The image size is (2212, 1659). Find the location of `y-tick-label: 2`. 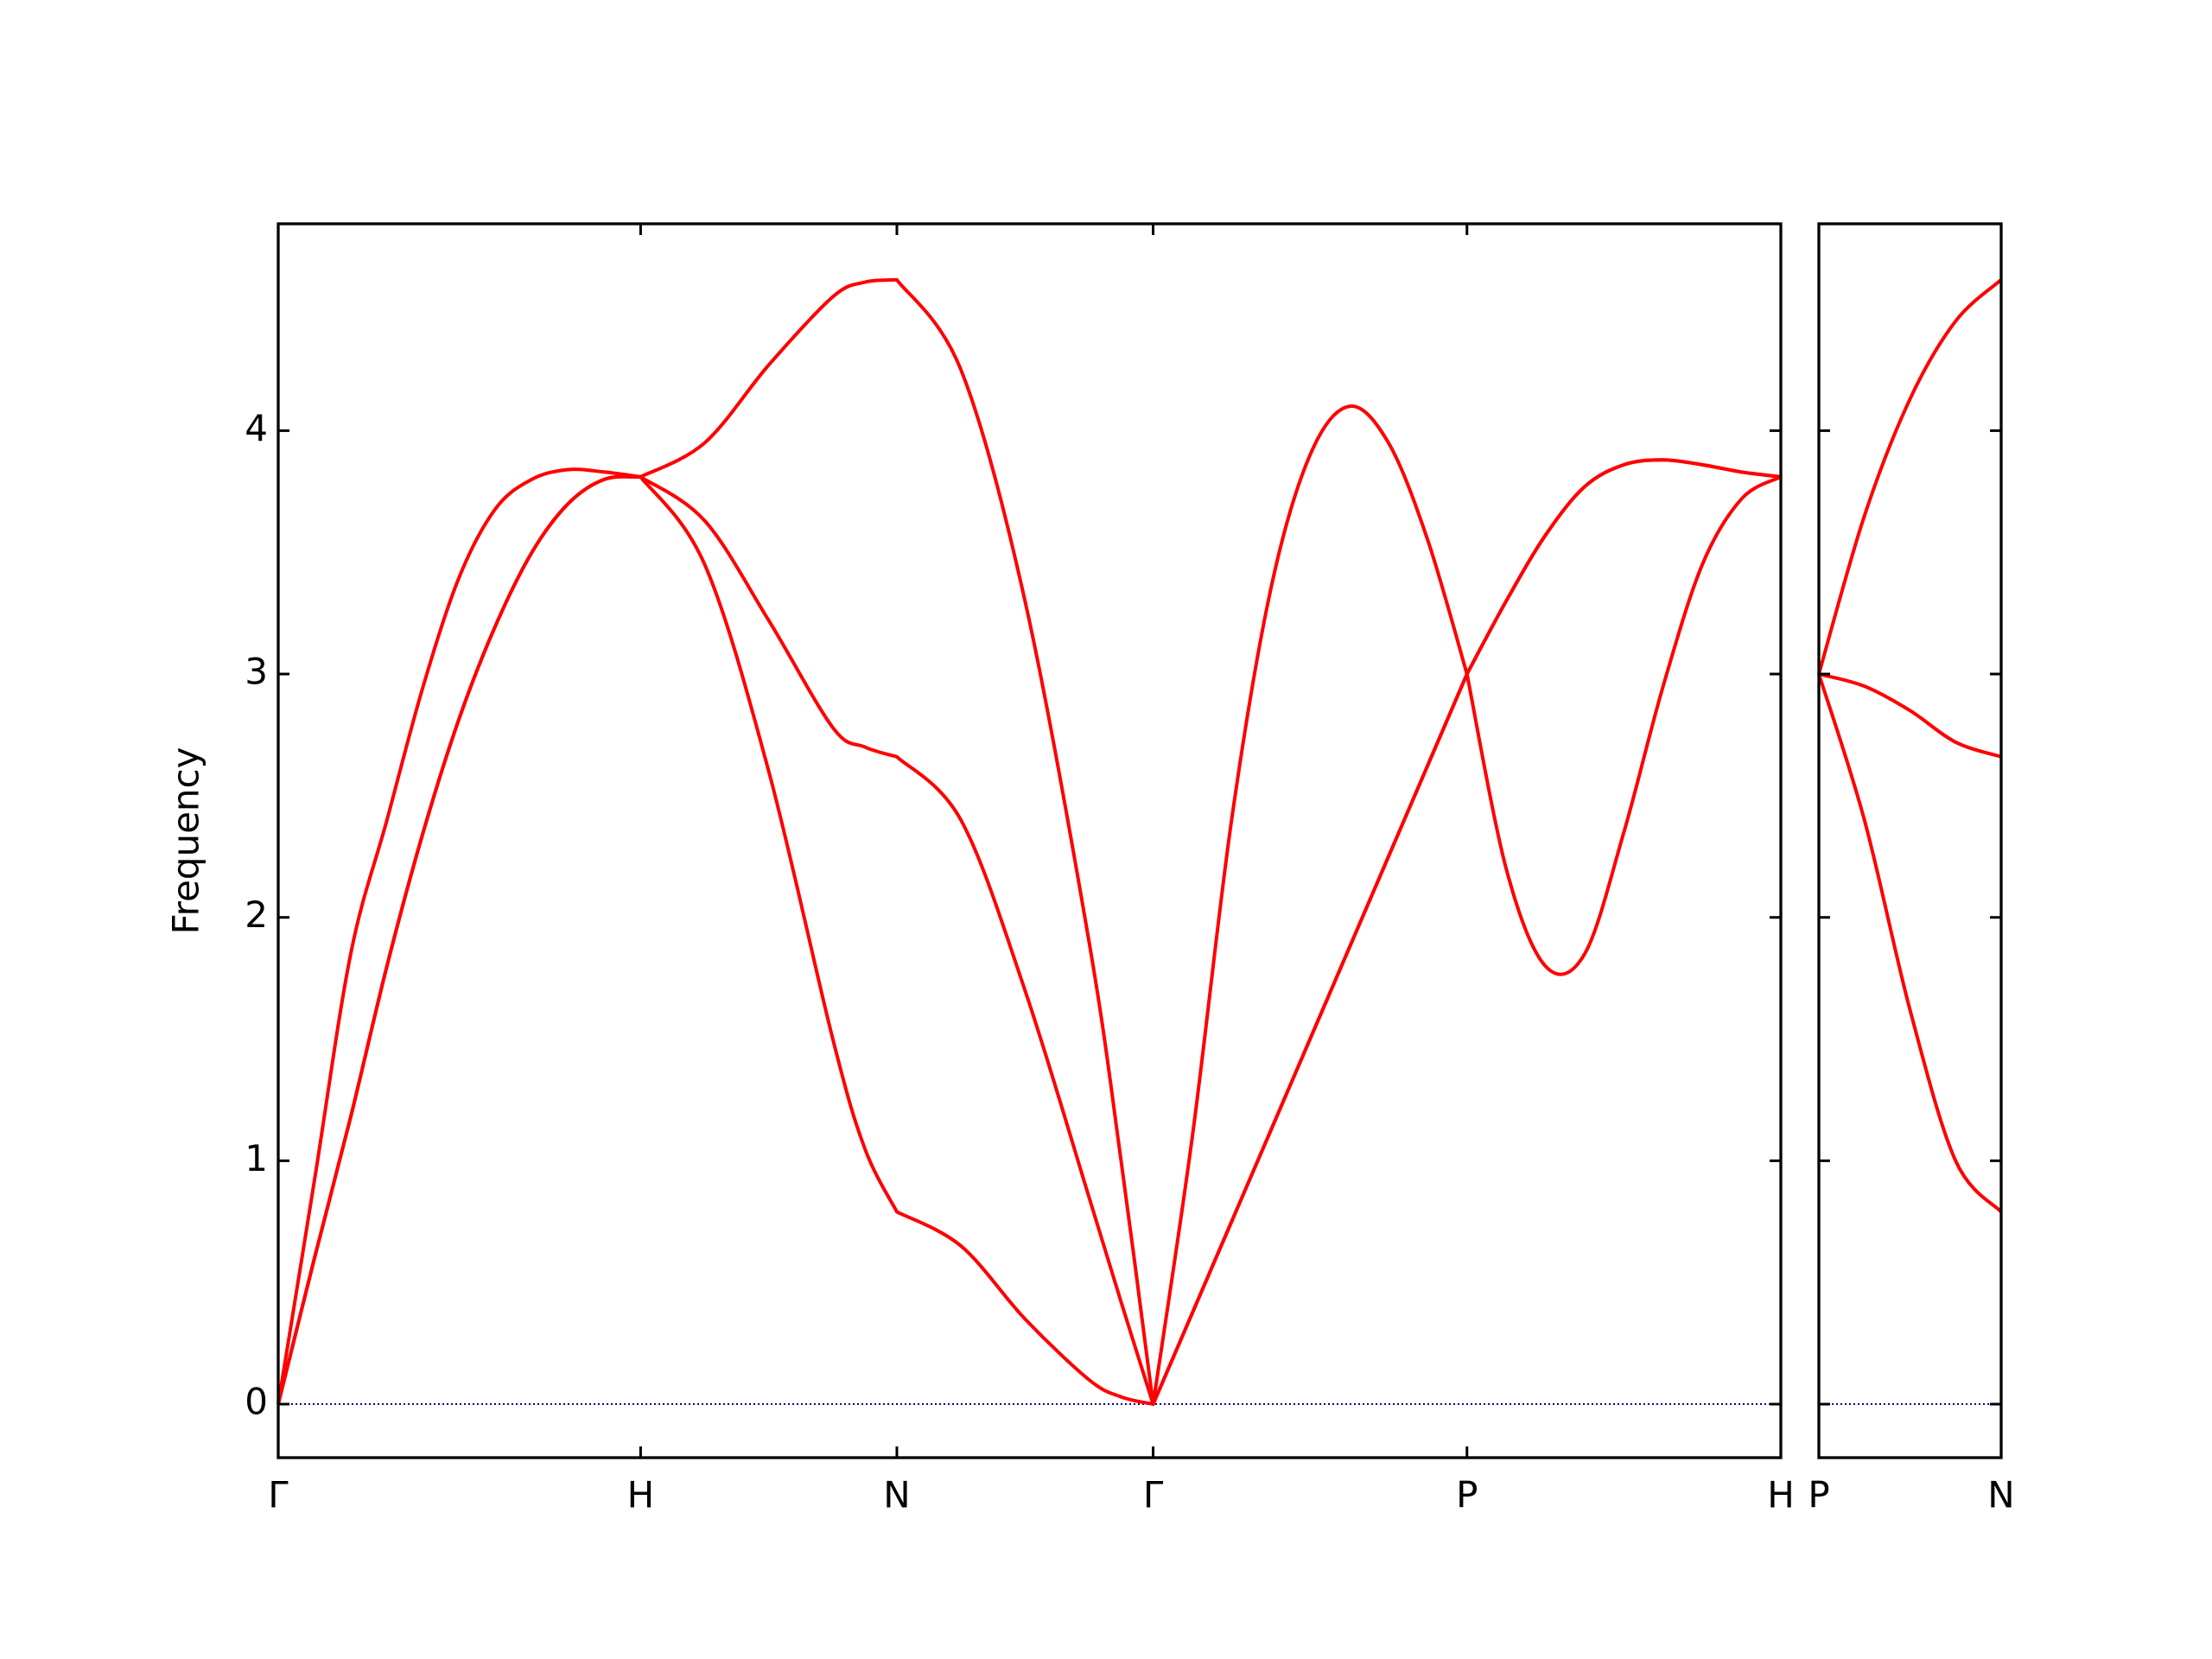

y-tick-label: 2 is located at coordinates (256, 914).